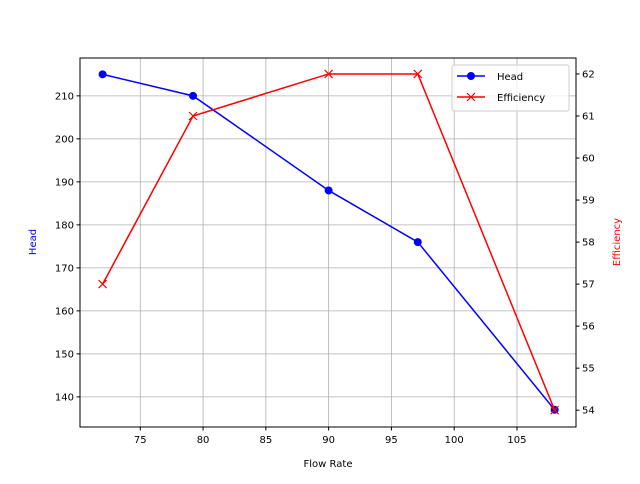 This screenshot has height=484, width=640. I want to click on y2-tick-label: 61, so click(588, 116).